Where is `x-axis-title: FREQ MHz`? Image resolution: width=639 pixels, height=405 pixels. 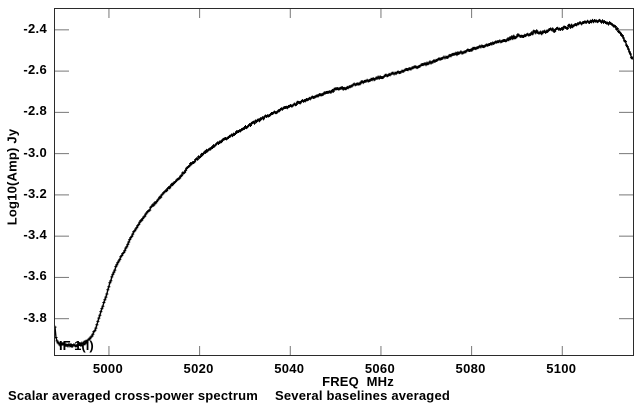
x-axis-title: FREQ MHz is located at coordinates (358, 381).